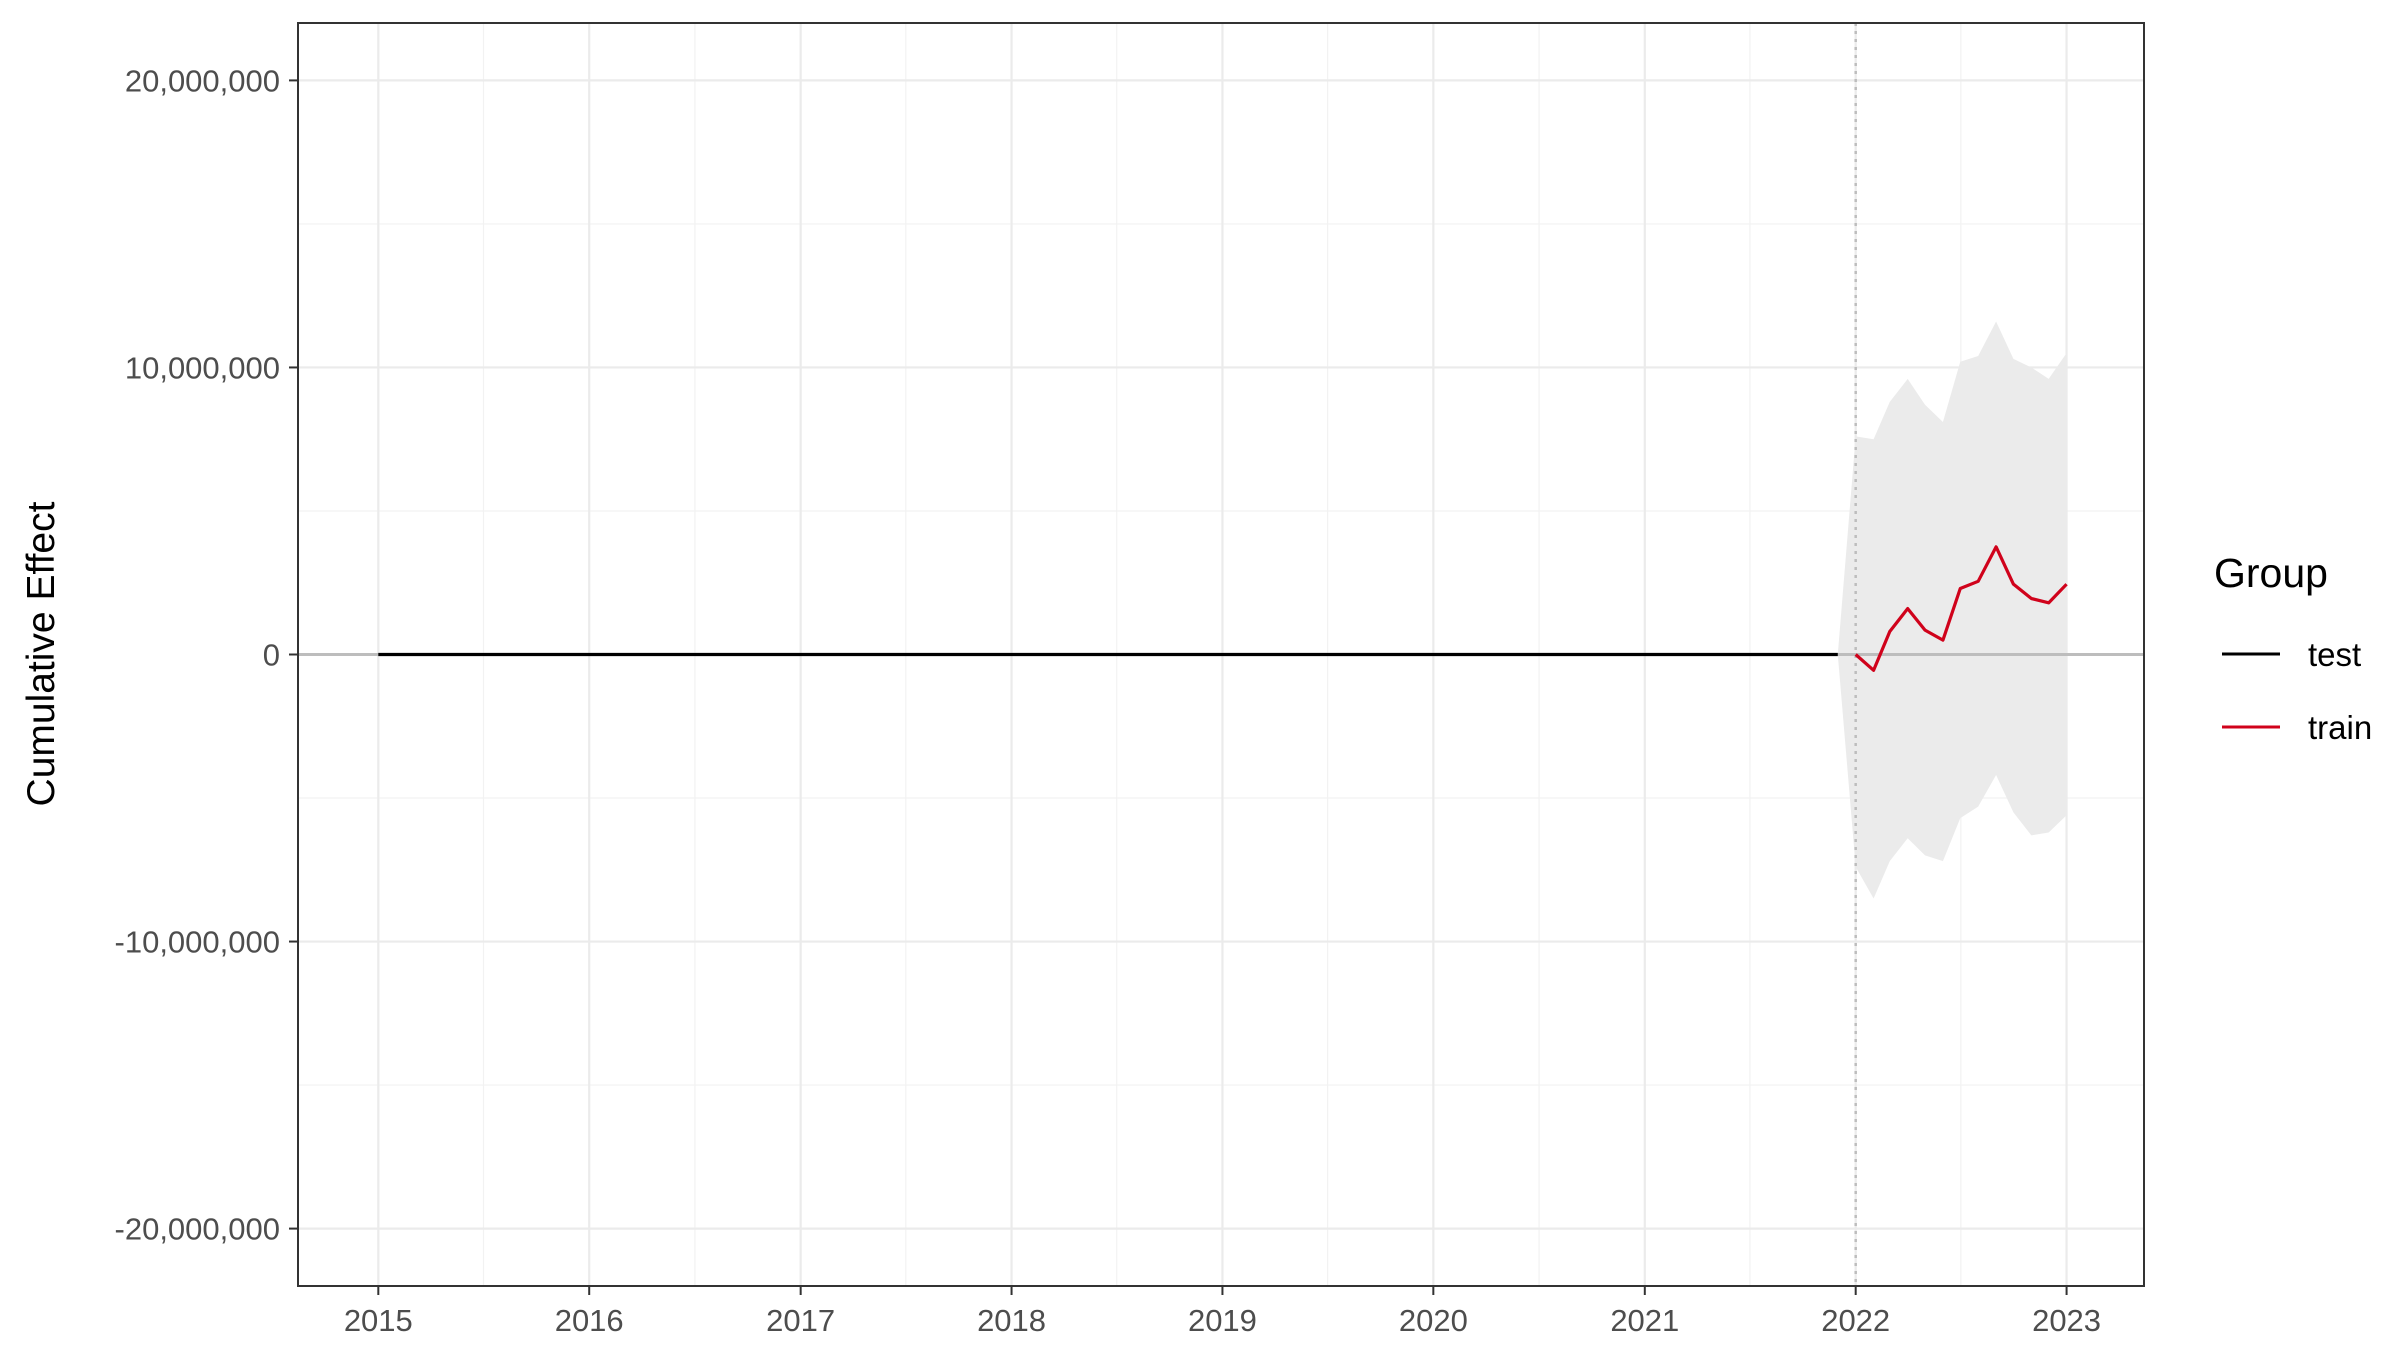 The image size is (2400, 1350). What do you see at coordinates (202, 80) in the screenshot?
I see `y-tick-label: 20,000,000` at bounding box center [202, 80].